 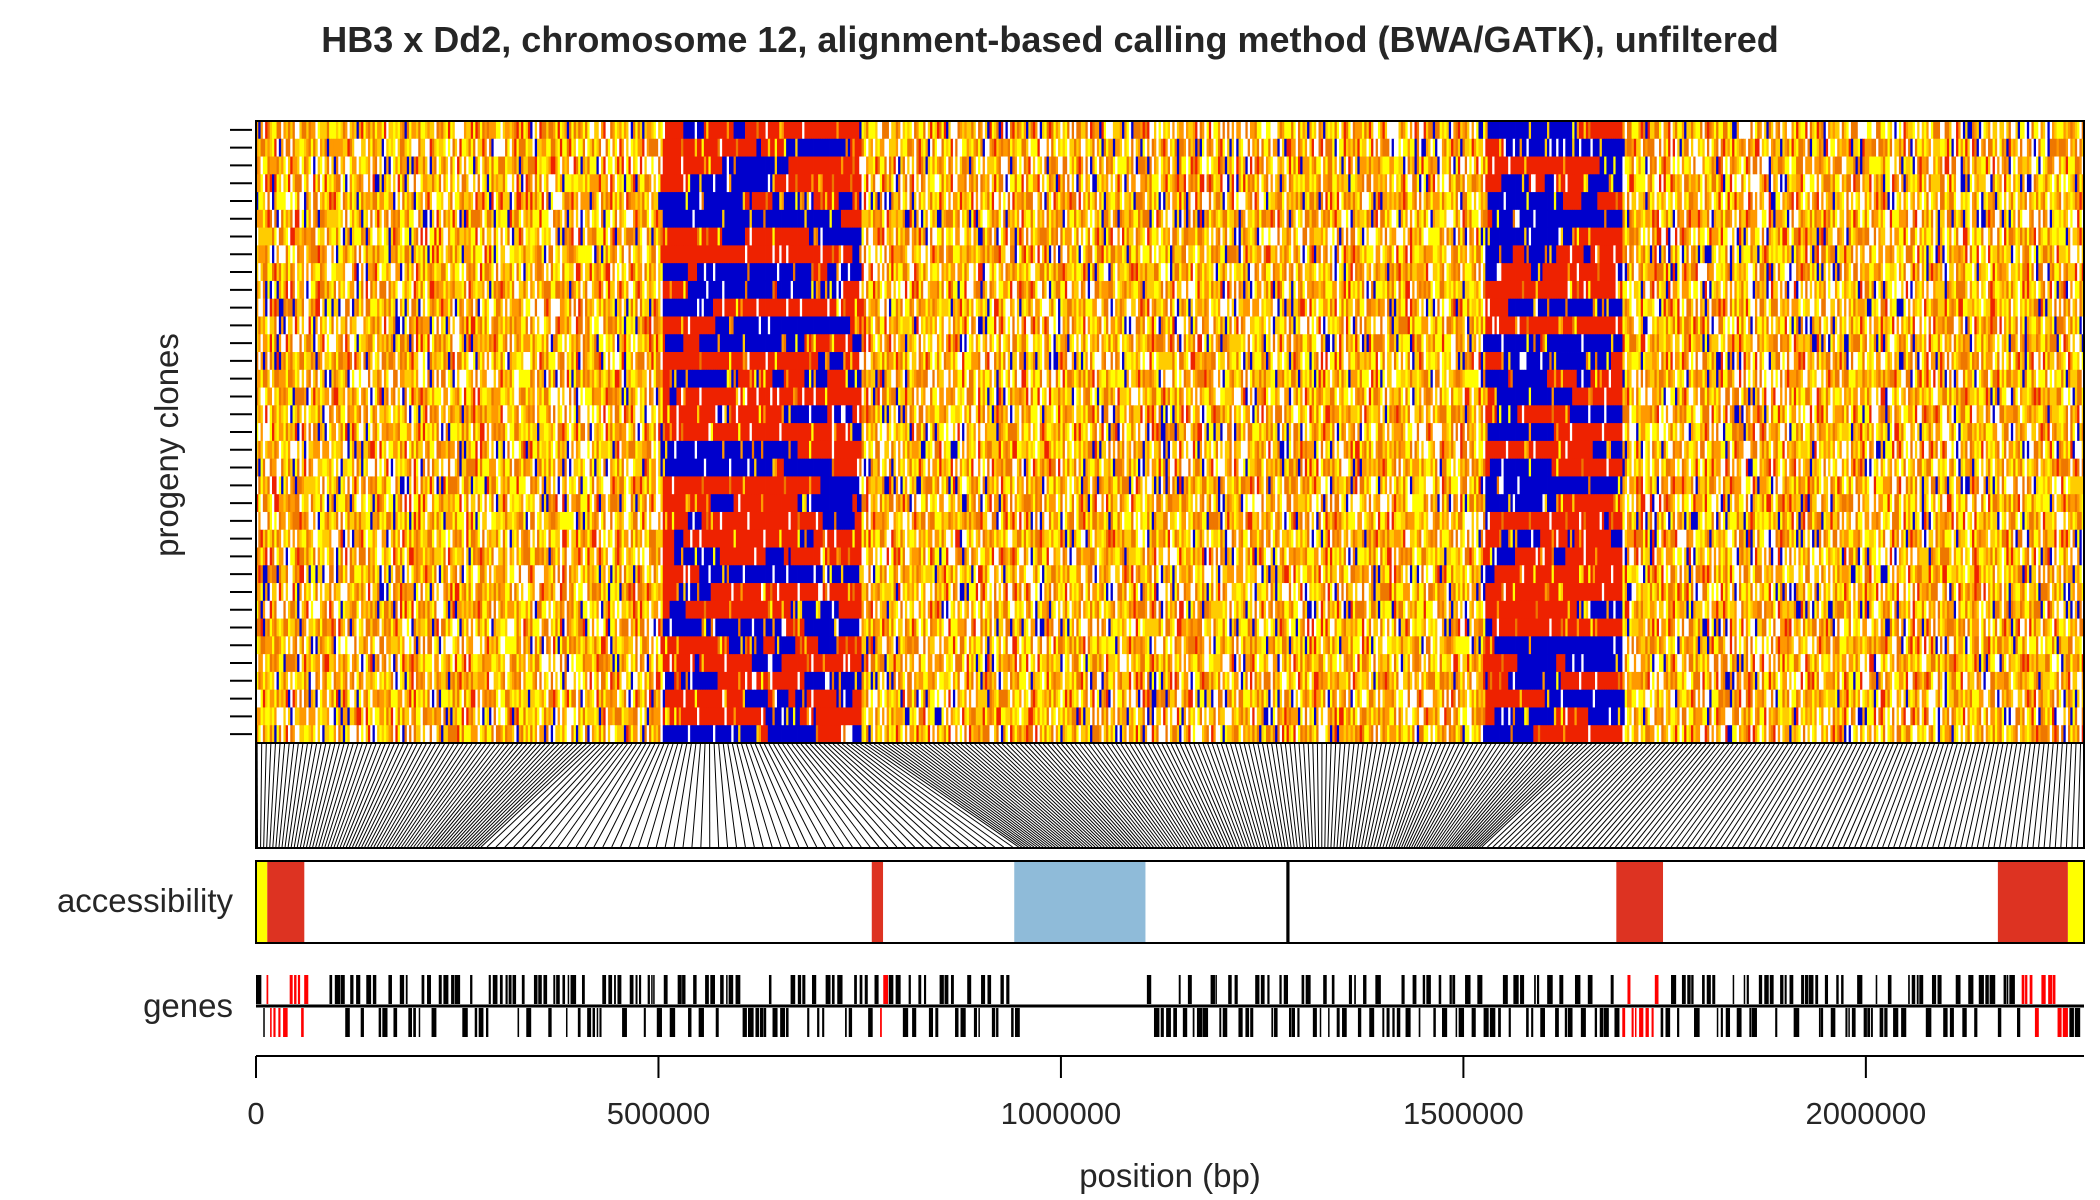 I want to click on progeny-ticks, so click(x=241, y=432).